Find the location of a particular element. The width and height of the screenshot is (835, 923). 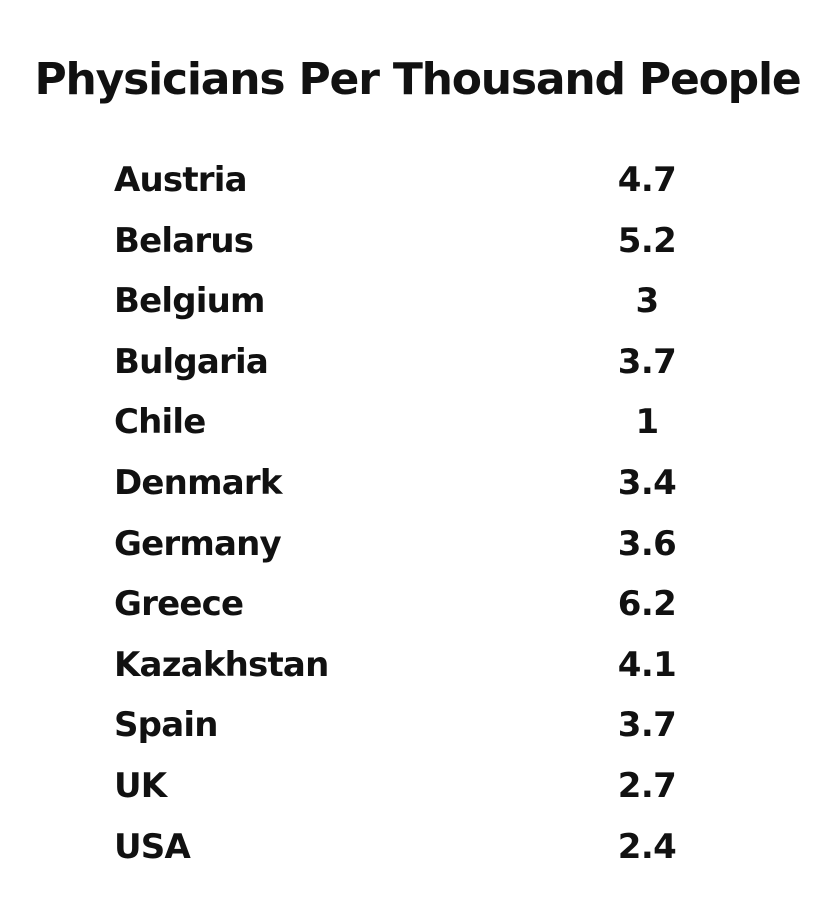

country-name: Greece is located at coordinates (179, 604).